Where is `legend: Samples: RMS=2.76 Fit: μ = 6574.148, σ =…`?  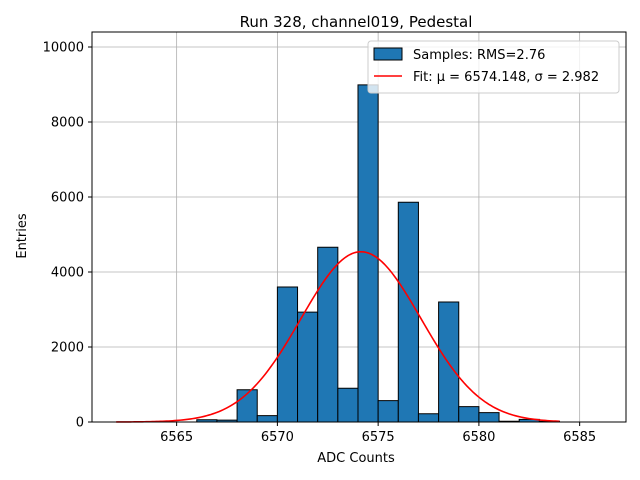 legend: Samples: RMS=2.76 Fit: μ = 6574.148, σ =… is located at coordinates (493, 67).